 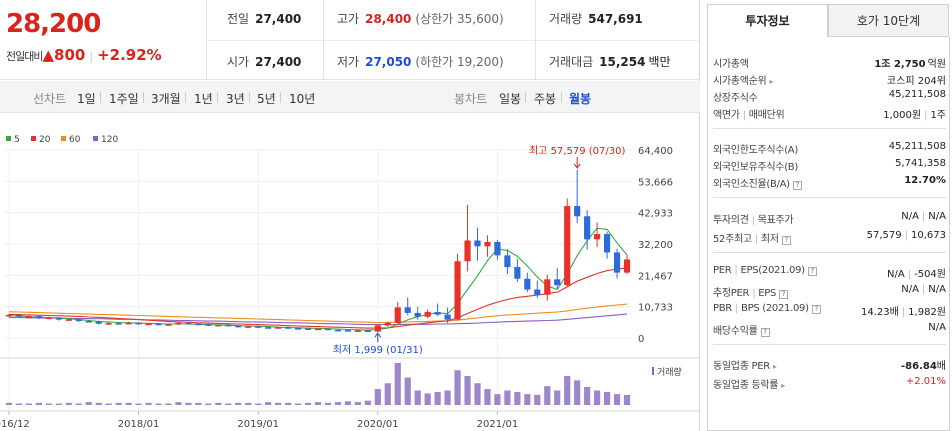 I want to click on par-amount: 1,000원, so click(x=902, y=115).